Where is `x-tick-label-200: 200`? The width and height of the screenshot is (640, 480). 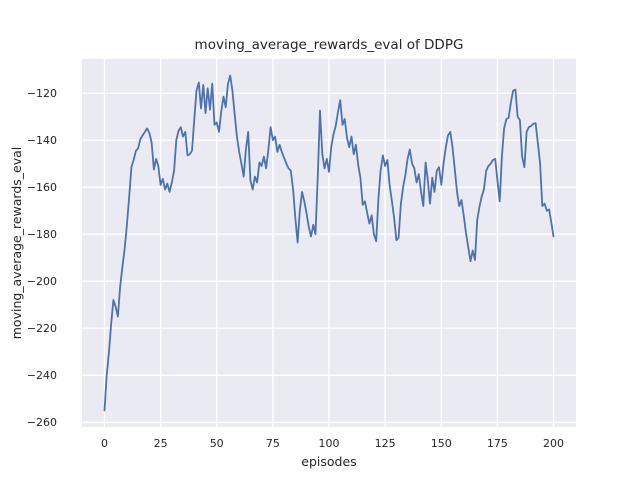
x-tick-label-200: 200 is located at coordinates (553, 443).